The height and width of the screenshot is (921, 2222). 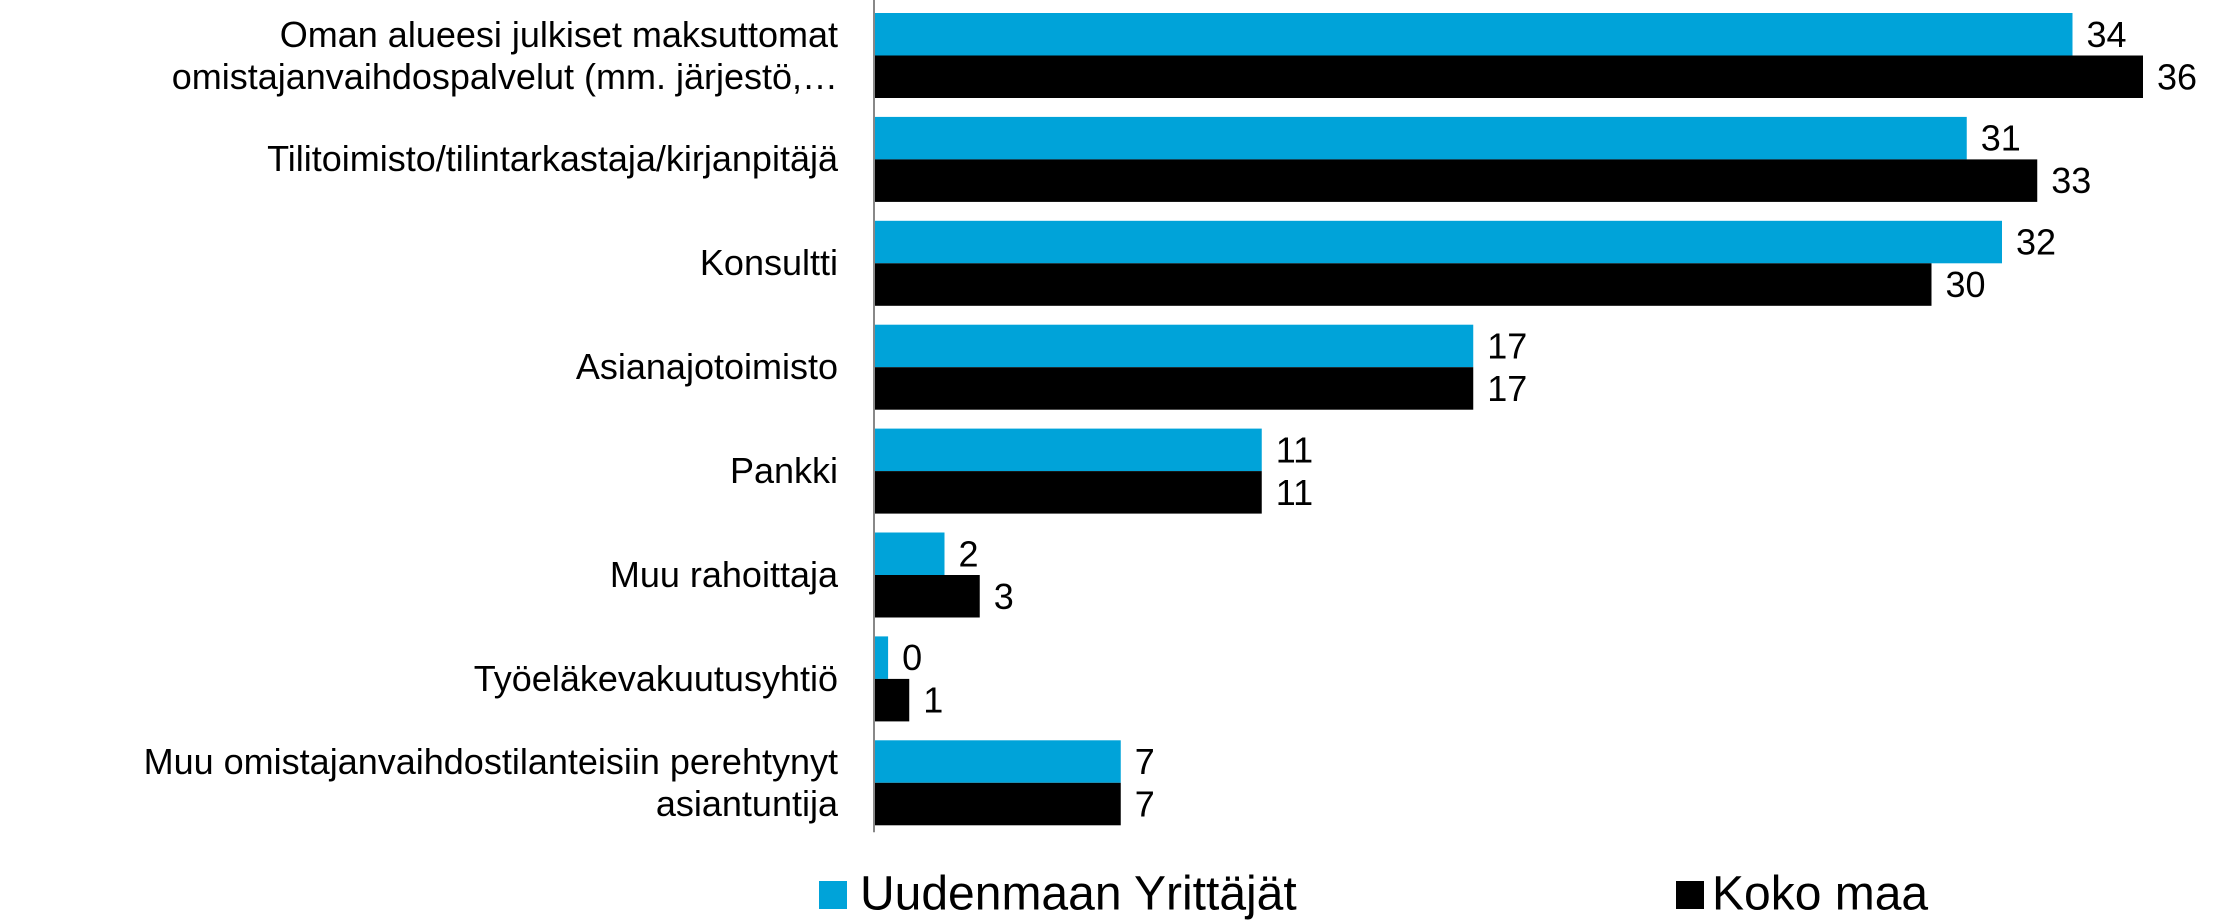 What do you see at coordinates (1078, 894) in the screenshot?
I see `legend-label: Uudenmaan Yrittäjät` at bounding box center [1078, 894].